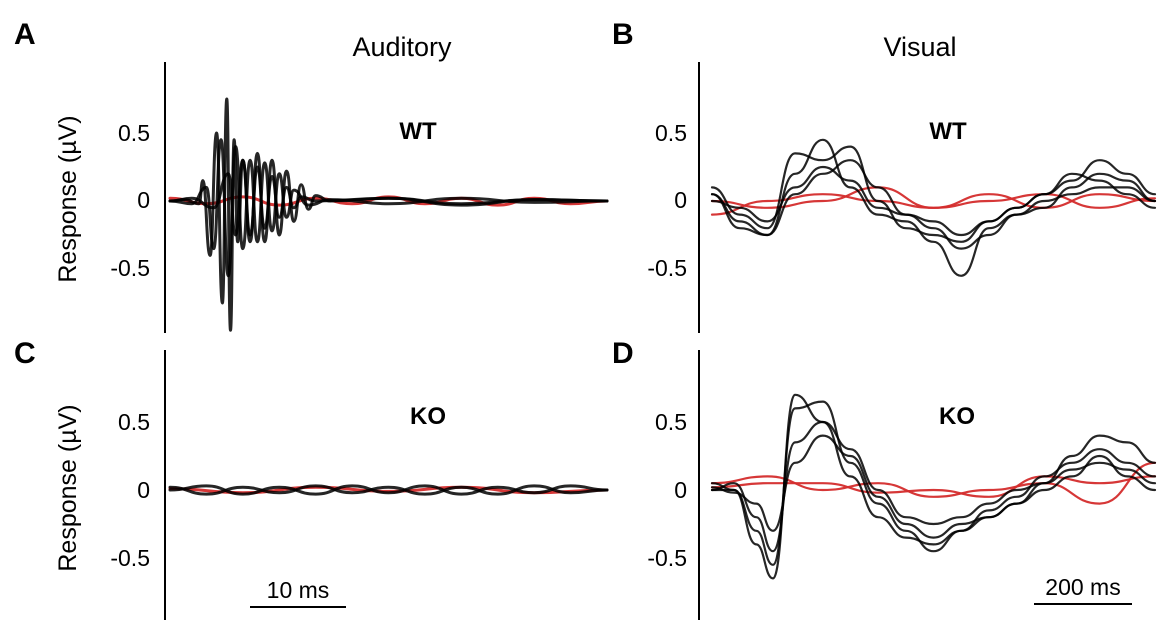 The width and height of the screenshot is (1161, 623). Describe the element at coordinates (623, 353) in the screenshot. I see `panel-letter-d: D` at that location.